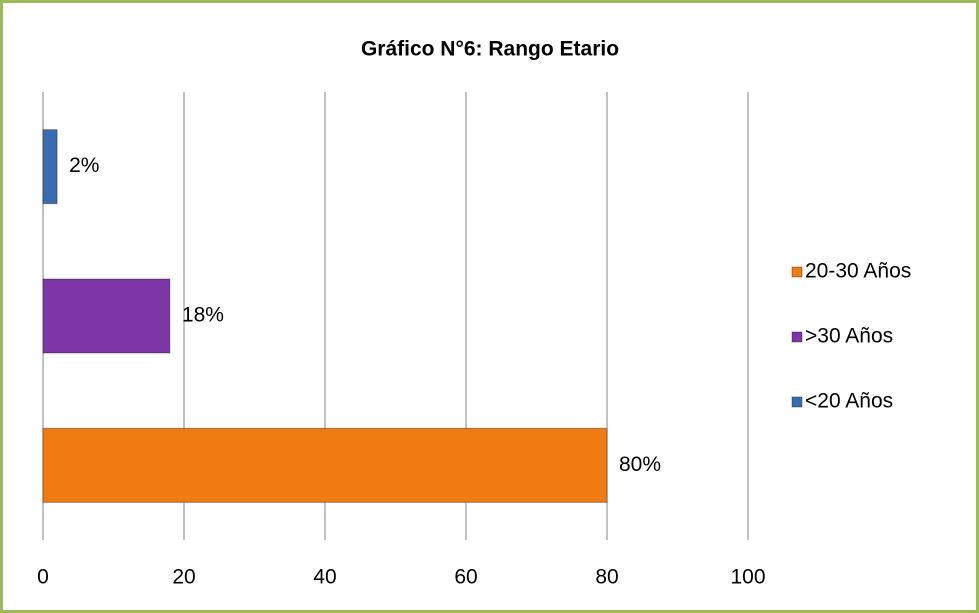 The height and width of the screenshot is (613, 979). What do you see at coordinates (183, 577) in the screenshot?
I see `x-tick-label: 20` at bounding box center [183, 577].